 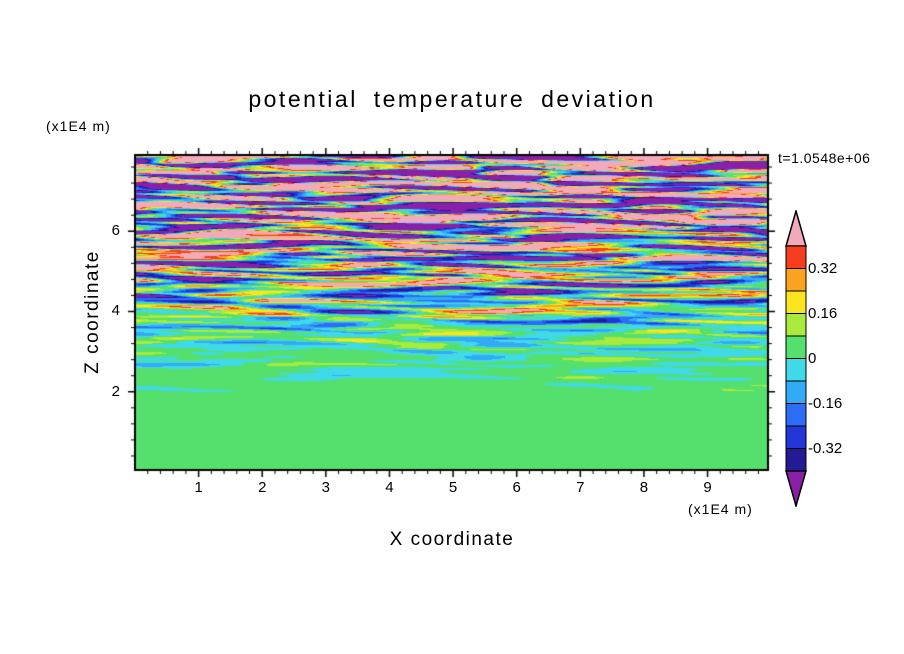 I want to click on colorbar, so click(x=796, y=358).